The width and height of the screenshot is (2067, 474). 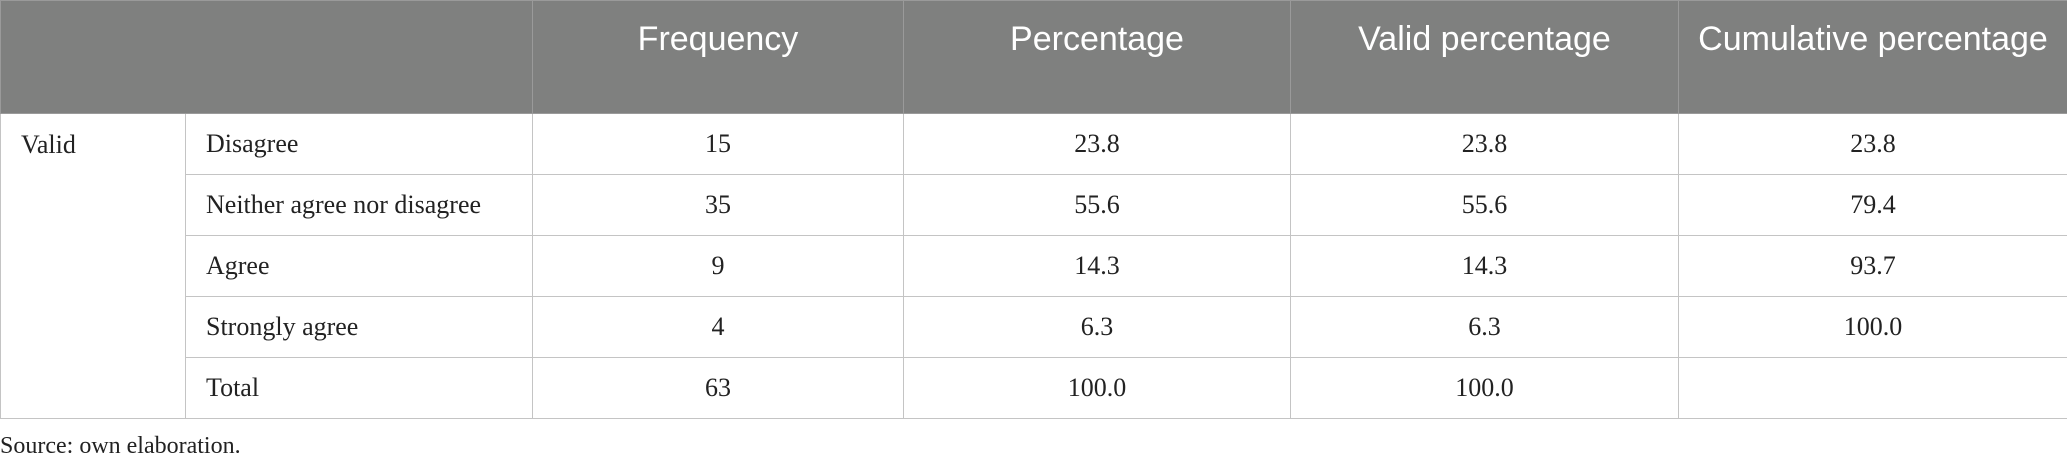 I want to click on row-label: Disagree, so click(x=359, y=144).